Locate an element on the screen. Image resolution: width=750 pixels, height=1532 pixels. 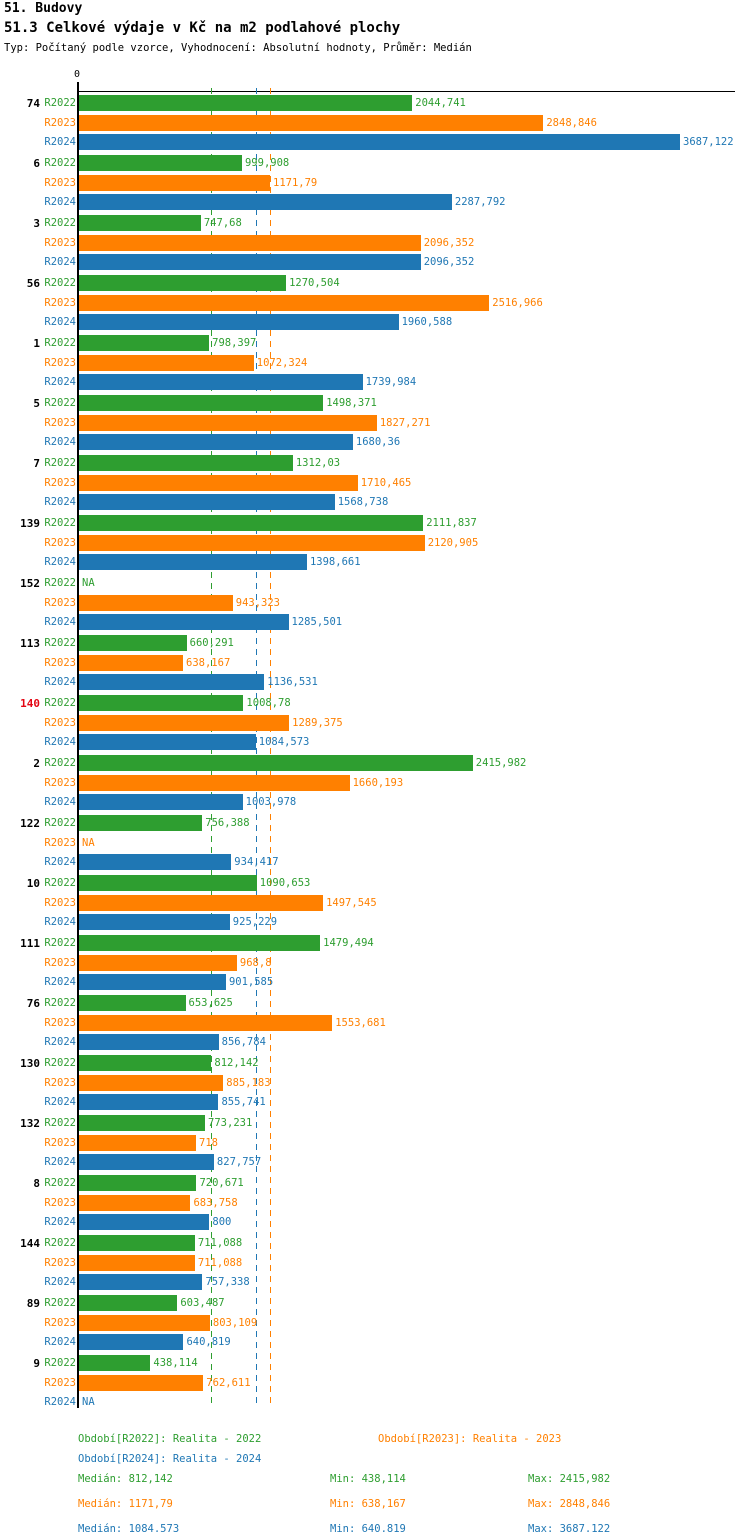
axis-tick-zero-label: 0 is located at coordinates (77, 74).